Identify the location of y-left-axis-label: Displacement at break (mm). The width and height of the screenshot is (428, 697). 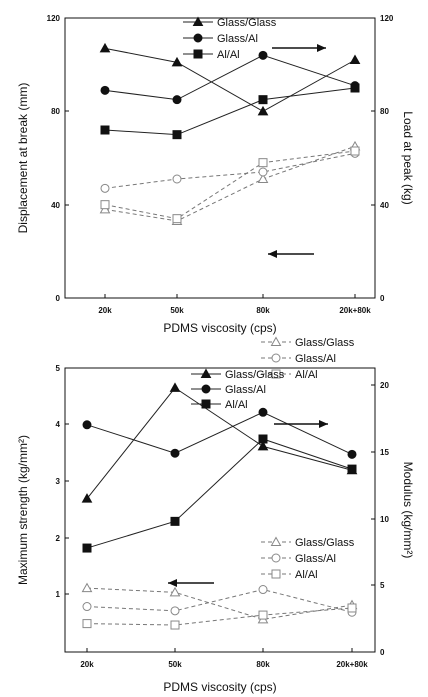
(23, 158).